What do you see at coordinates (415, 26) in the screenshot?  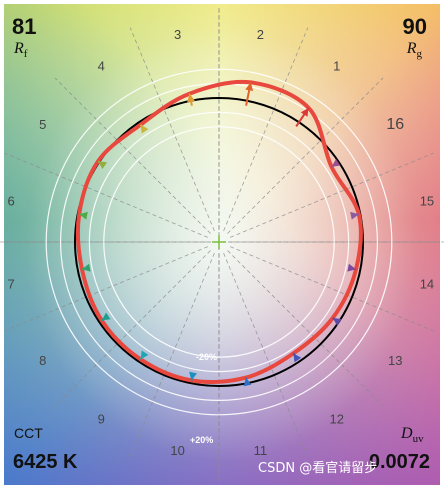 I see `rg-value: 90` at bounding box center [415, 26].